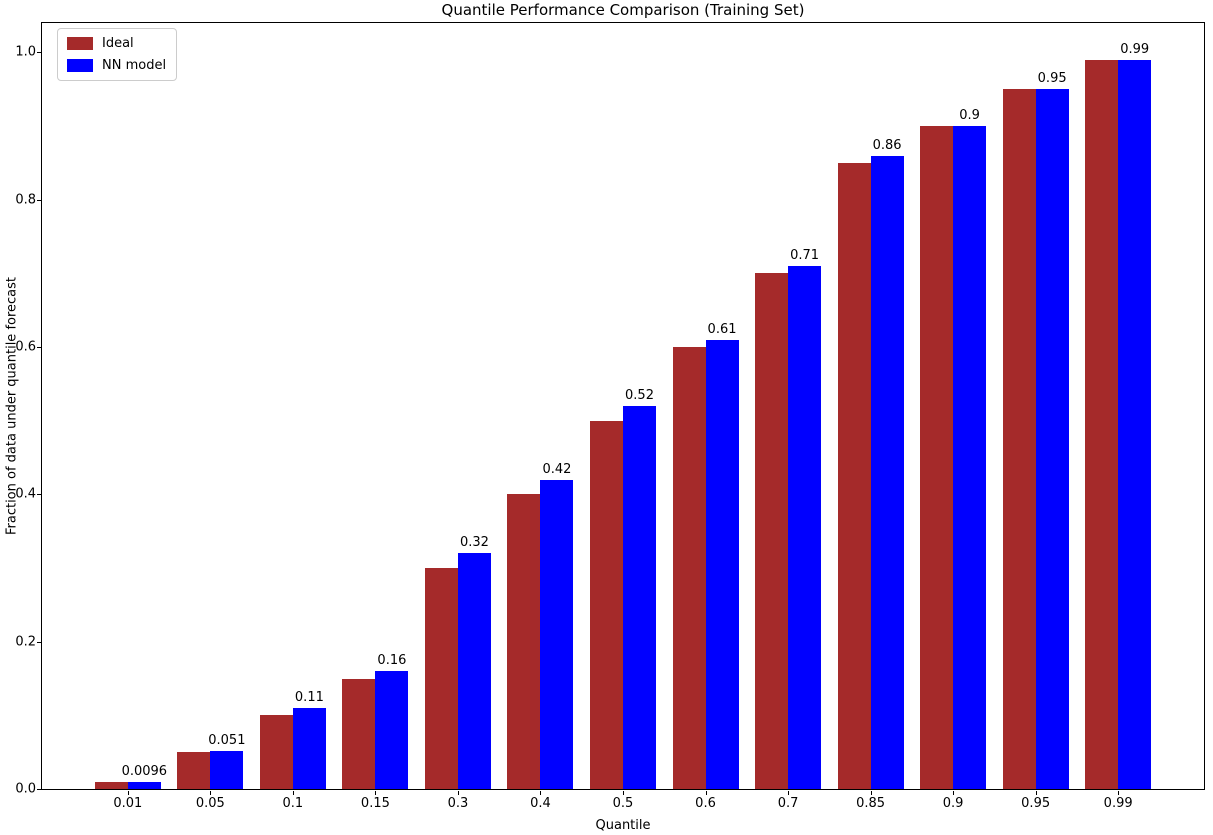 Image resolution: width=1213 pixels, height=835 pixels. I want to click on x-tick-label: 0.15, so click(375, 803).